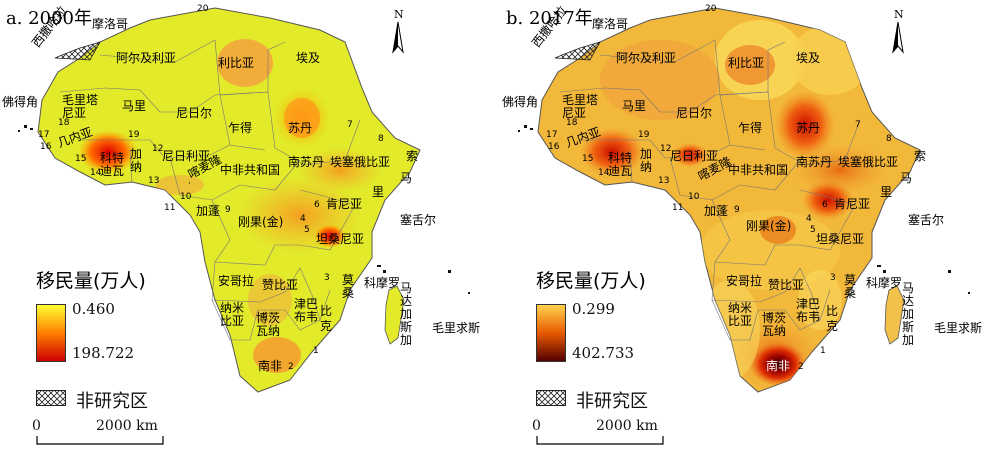  I want to click on label-ke: 克, so click(326, 326).